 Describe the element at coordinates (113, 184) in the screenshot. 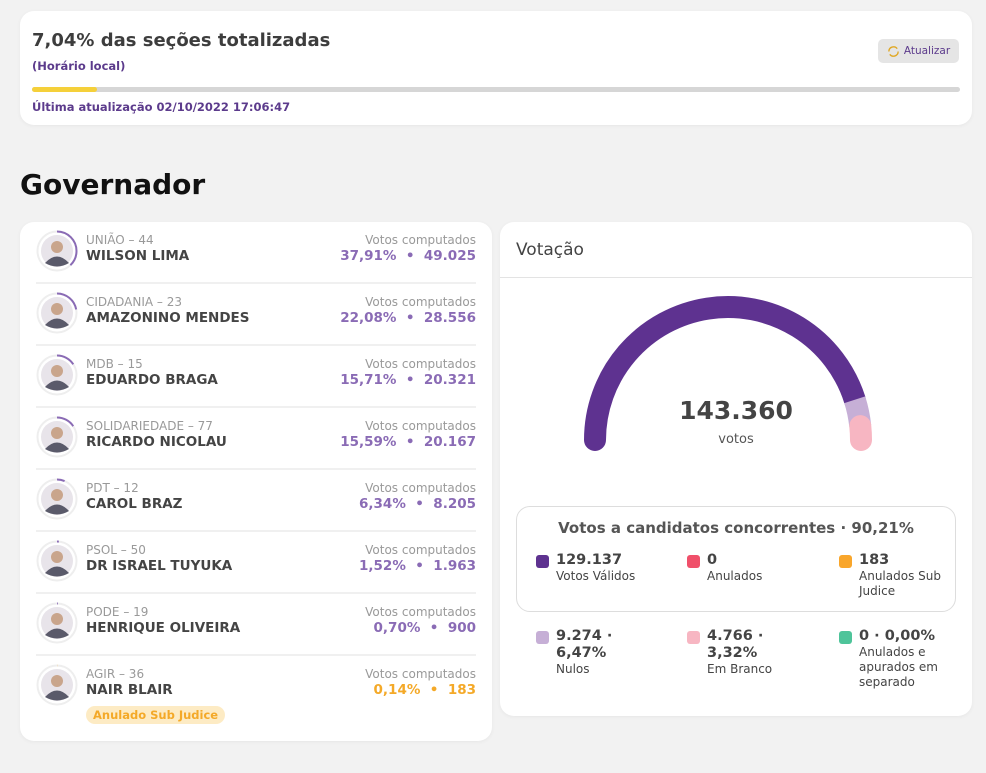

I see `section-title: Governador` at that location.